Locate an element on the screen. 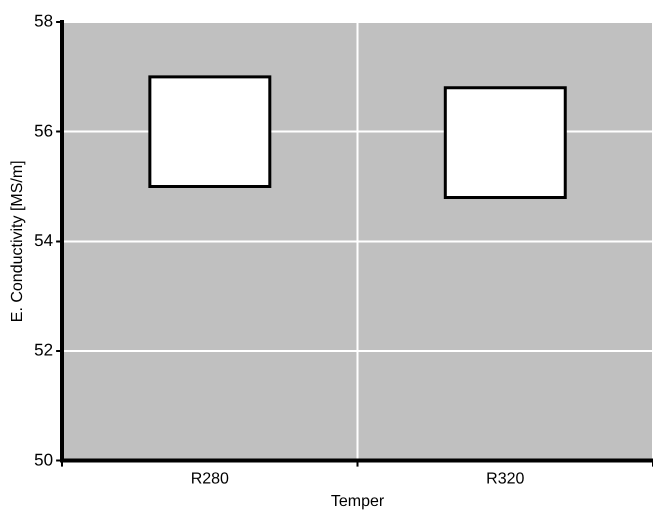 Image resolution: width=653 pixels, height=515 pixels. x-tick-label: R280 is located at coordinates (210, 479).